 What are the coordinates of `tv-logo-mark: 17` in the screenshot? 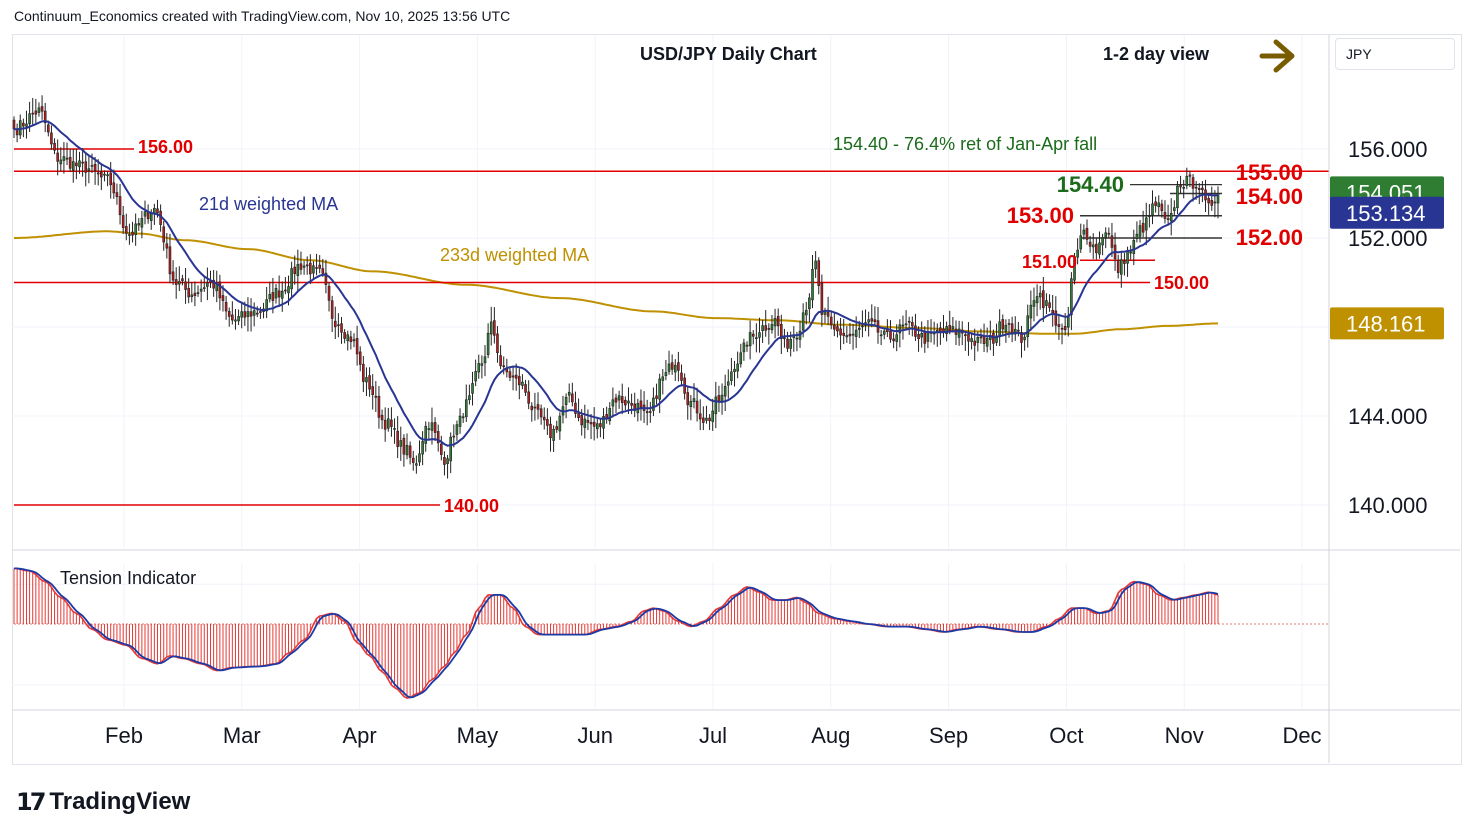 It's located at (31, 802).